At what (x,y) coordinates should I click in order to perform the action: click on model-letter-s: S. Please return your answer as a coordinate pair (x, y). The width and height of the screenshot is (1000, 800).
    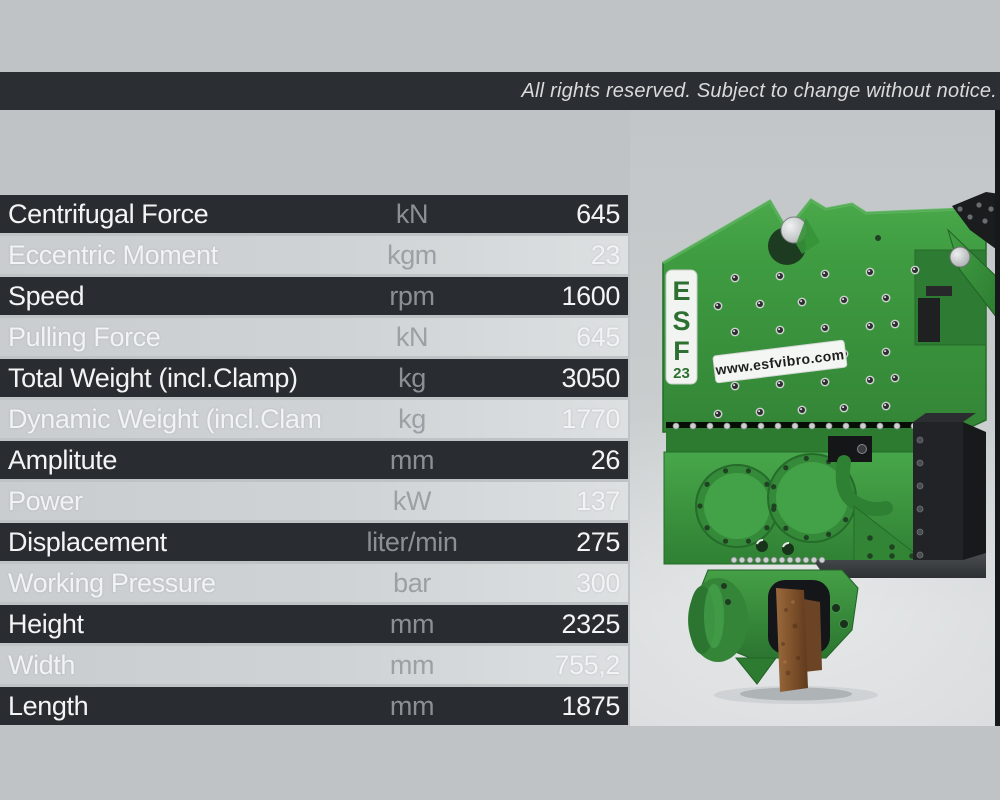
    Looking at the image, I should click on (681, 321).